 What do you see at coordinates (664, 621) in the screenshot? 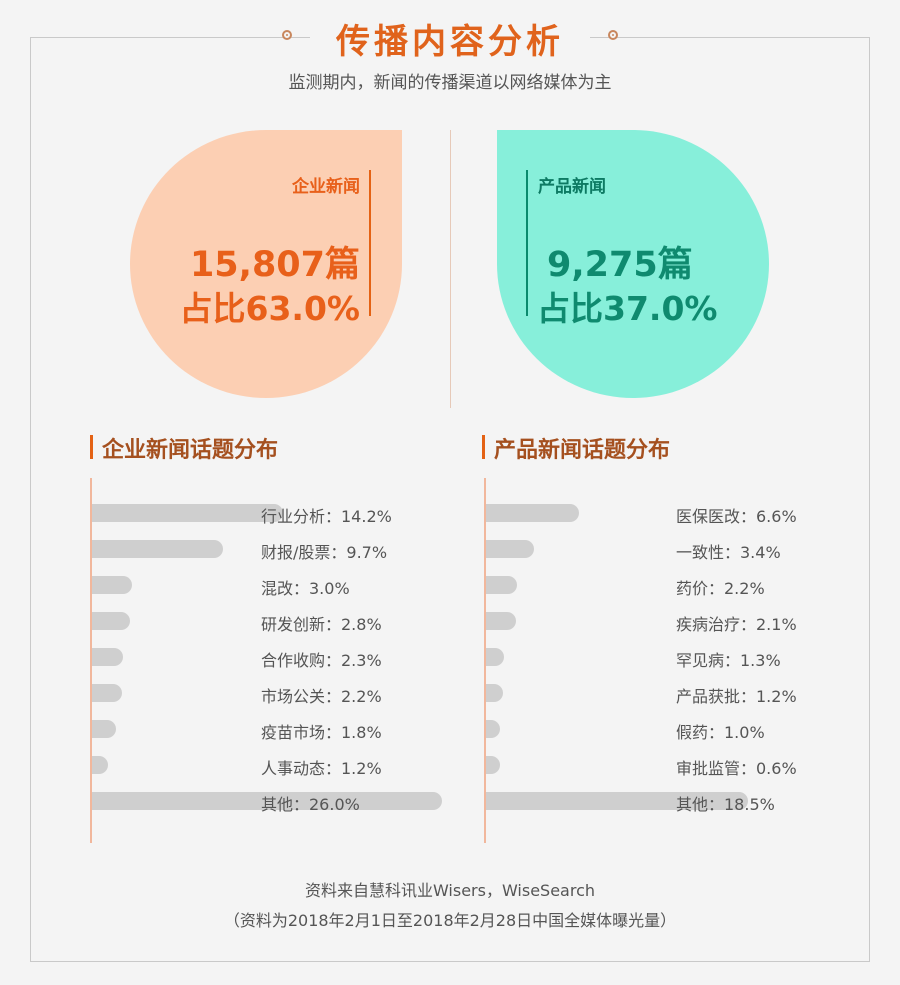
I see `topic-row: 疾病治疗：2.1%` at bounding box center [664, 621].